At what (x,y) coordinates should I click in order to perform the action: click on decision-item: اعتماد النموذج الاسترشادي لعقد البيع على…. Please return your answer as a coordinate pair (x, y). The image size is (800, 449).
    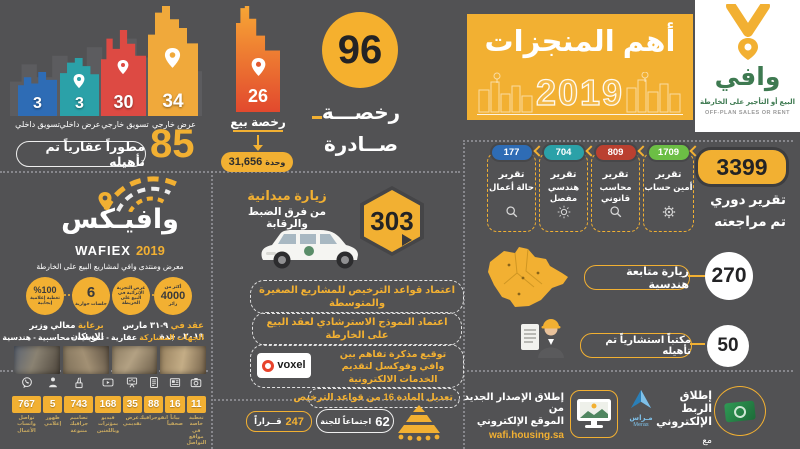
    Looking at the image, I should click on (357, 329).